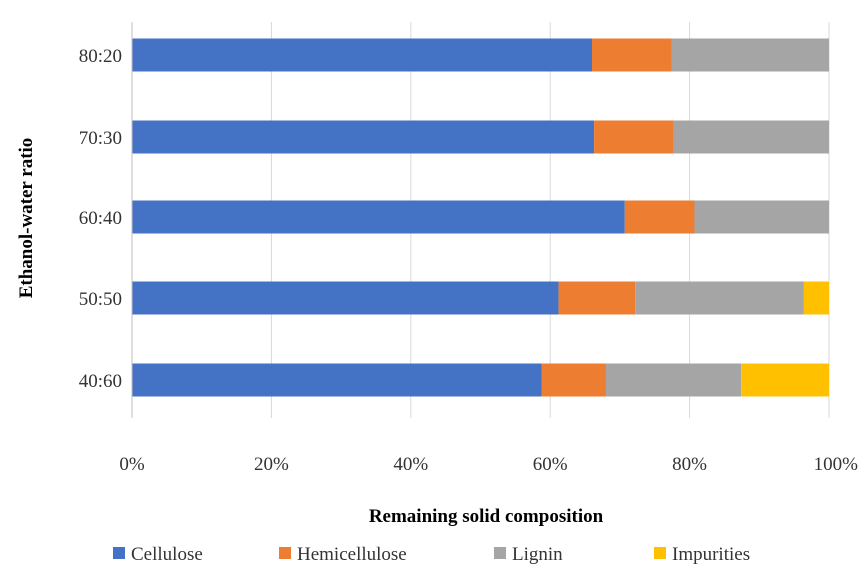 This screenshot has height=567, width=860. Describe the element at coordinates (100, 56) in the screenshot. I see `y-tick-label: 80:20` at that location.